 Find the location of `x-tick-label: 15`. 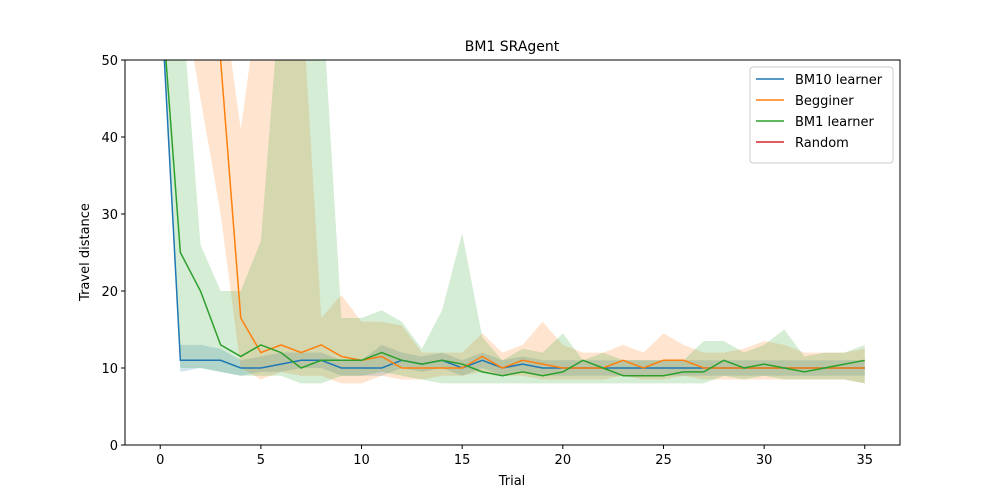

x-tick-label: 15 is located at coordinates (462, 460).